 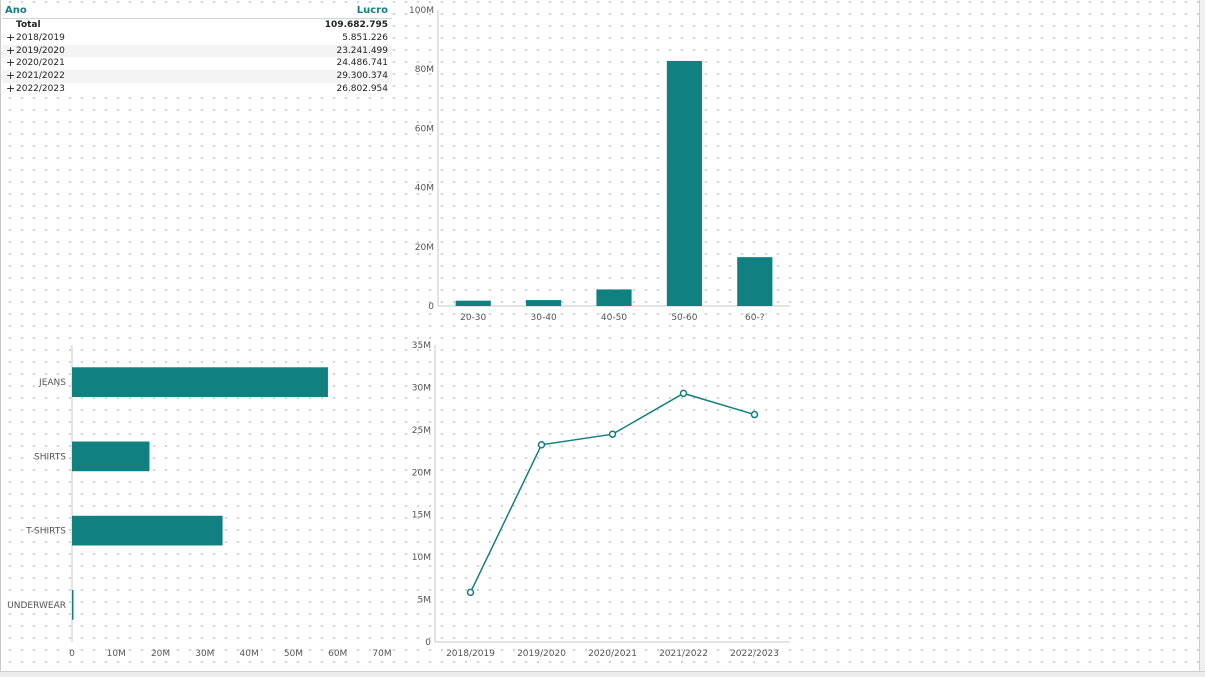 I want to click on x-tick-label: 0, so click(x=72, y=654).